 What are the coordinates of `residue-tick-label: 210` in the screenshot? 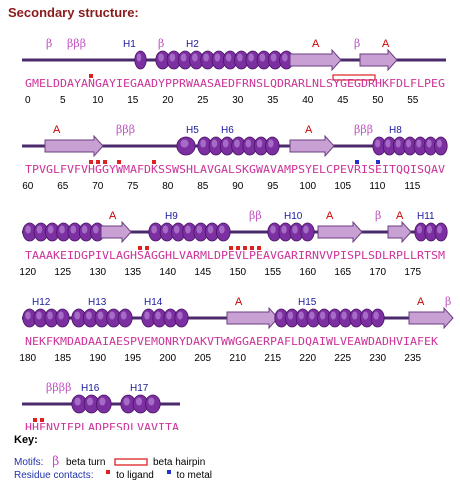 It's located at (237, 358).